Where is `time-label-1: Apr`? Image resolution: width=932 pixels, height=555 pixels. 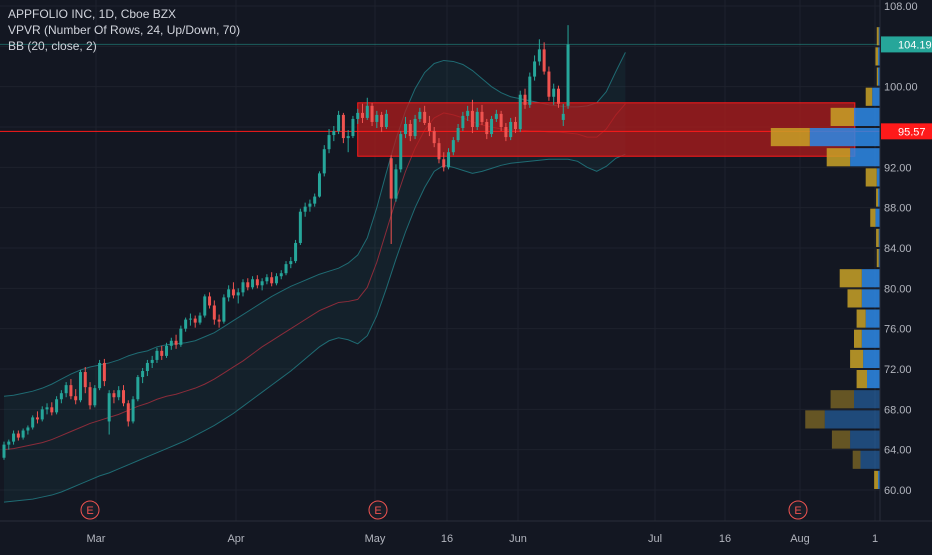
time-label-1: Apr is located at coordinates (235, 539).